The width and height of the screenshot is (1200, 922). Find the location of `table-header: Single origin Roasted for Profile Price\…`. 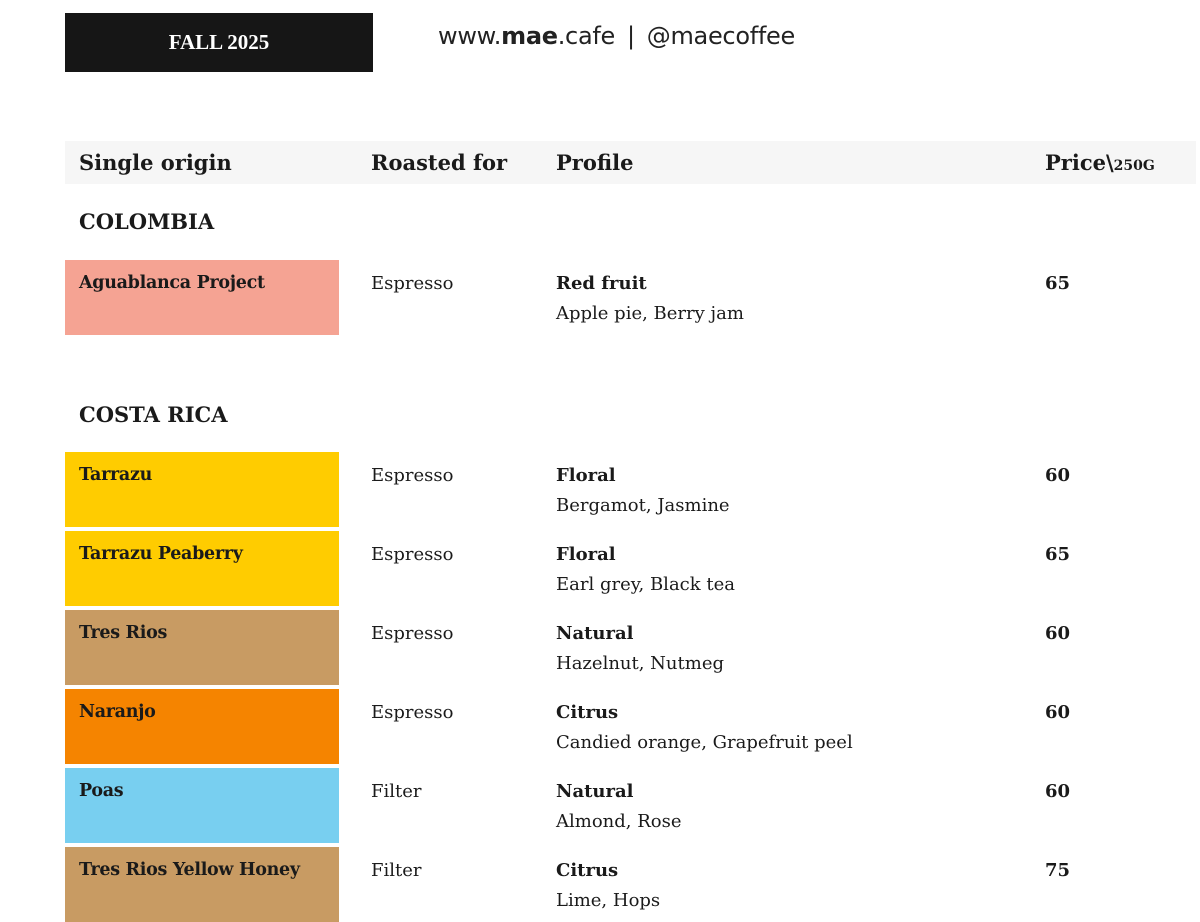

table-header: Single origin Roasted for Profile Price\… is located at coordinates (630, 162).